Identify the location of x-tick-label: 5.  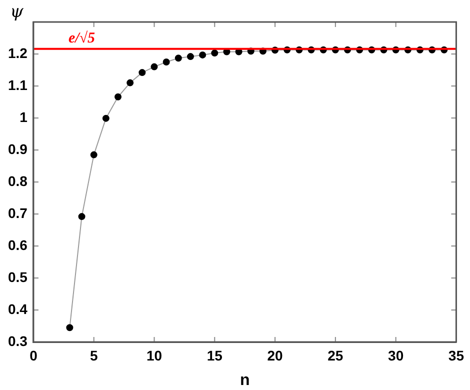
(94, 355).